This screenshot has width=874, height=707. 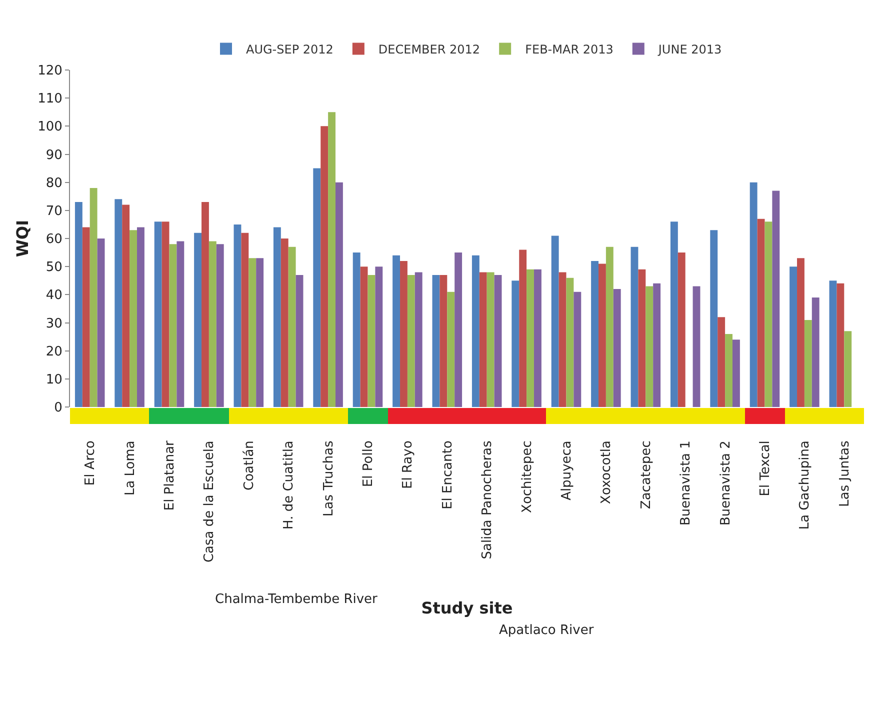 I want to click on x-tick-label: Casa de la Escuela, so click(x=210, y=501).